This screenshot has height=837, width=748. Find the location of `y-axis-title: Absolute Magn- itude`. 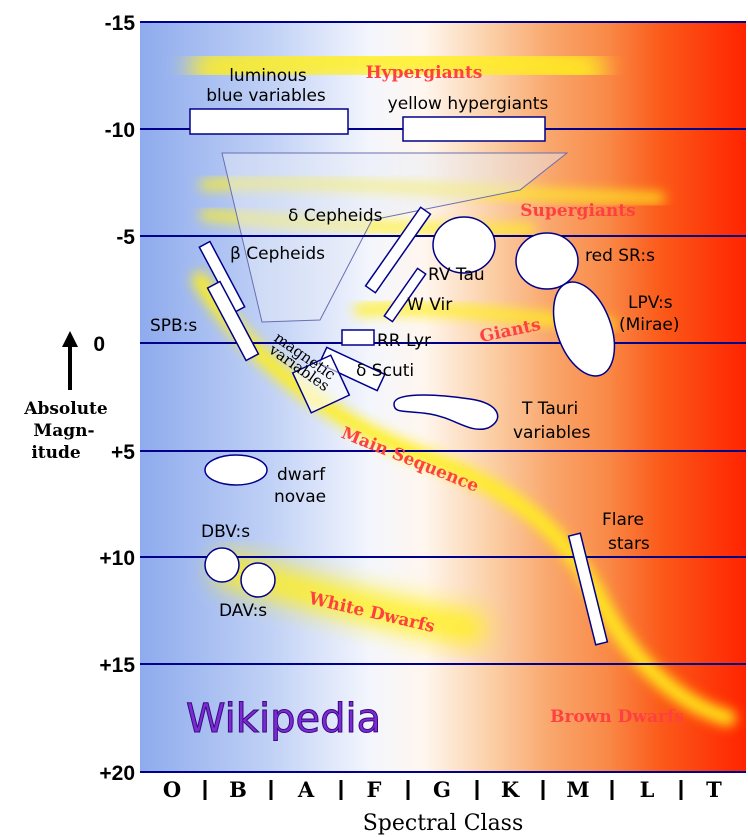

y-axis-title: Absolute Magn- itude is located at coordinates (65, 397).